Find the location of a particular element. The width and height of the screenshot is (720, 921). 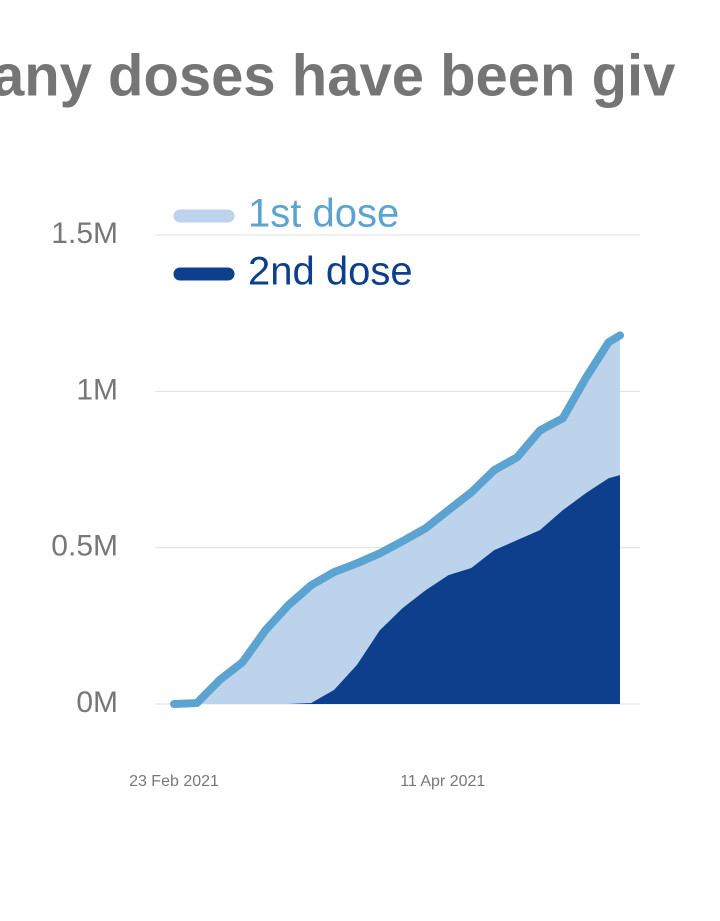

x-tick-label: 23 Feb 2021 is located at coordinates (174, 781).